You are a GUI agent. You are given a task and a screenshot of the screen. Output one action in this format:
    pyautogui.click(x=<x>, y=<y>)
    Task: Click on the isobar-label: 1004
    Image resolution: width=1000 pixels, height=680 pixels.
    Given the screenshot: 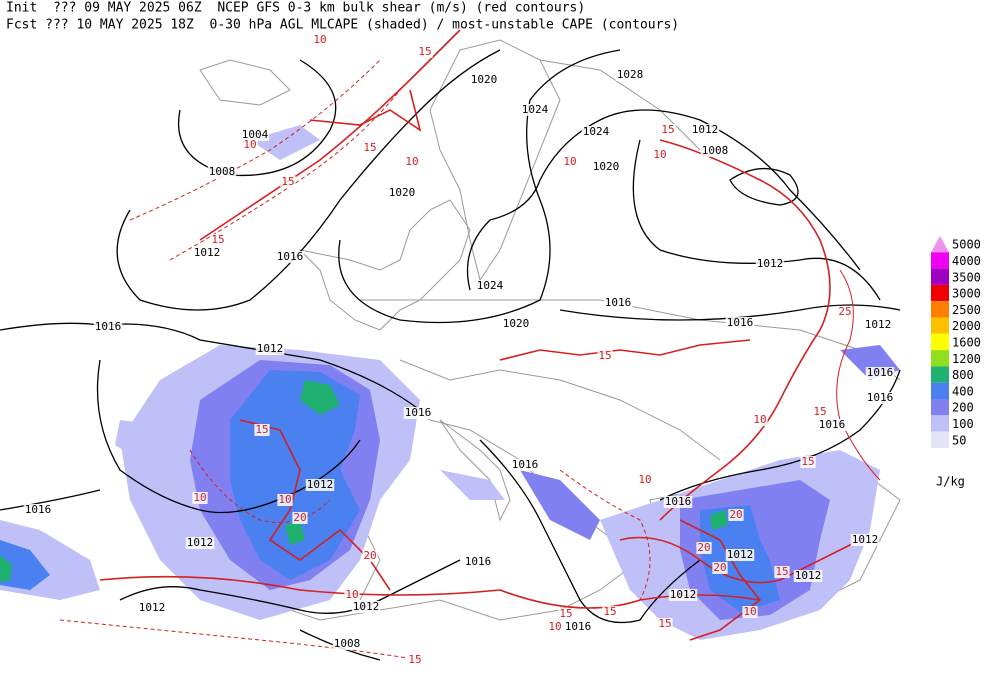 What is the action you would take?
    pyautogui.click(x=255, y=134)
    